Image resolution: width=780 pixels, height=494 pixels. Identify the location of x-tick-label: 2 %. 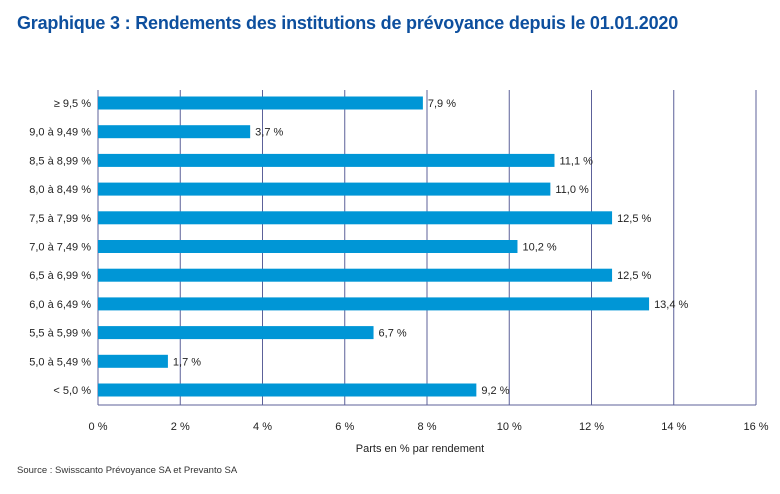
(180, 427).